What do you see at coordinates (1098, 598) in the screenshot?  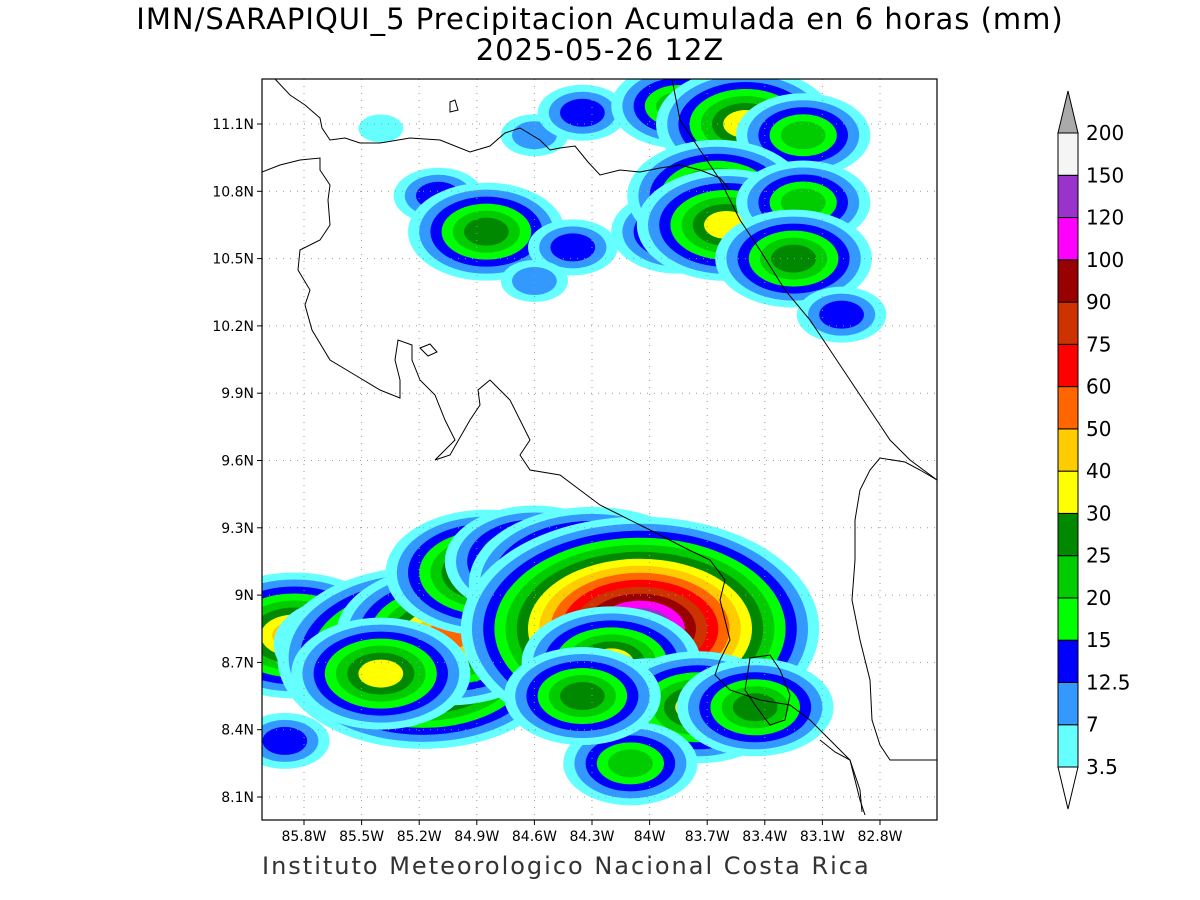 I see `colorbar-label: 20` at bounding box center [1098, 598].